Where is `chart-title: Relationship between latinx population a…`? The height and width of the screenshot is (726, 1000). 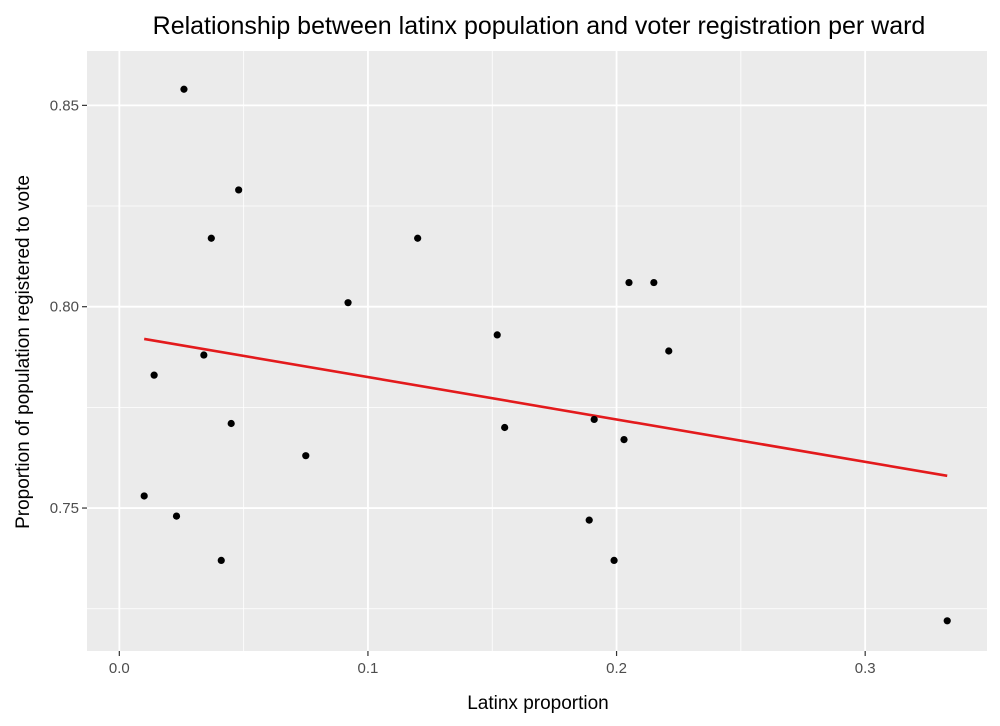 chart-title: Relationship between latinx population a… is located at coordinates (539, 26).